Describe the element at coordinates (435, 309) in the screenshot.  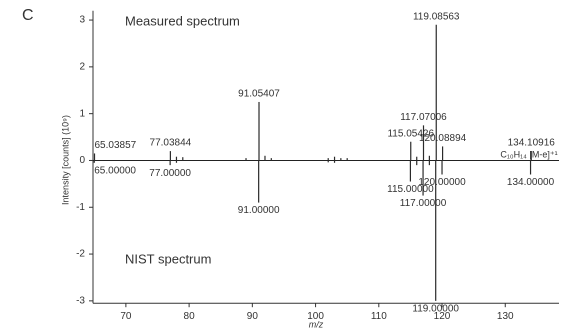
I see `peak-label: 119.00000` at that location.